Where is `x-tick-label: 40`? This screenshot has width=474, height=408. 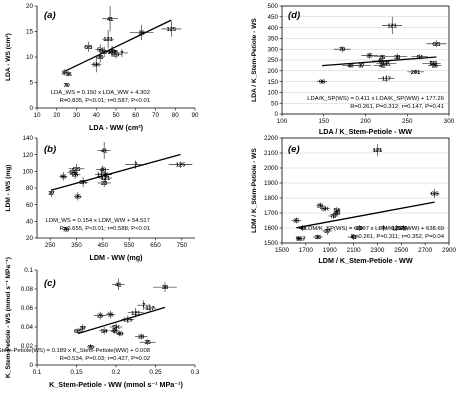
x-tick-label: 40 is located at coordinates (97, 115).